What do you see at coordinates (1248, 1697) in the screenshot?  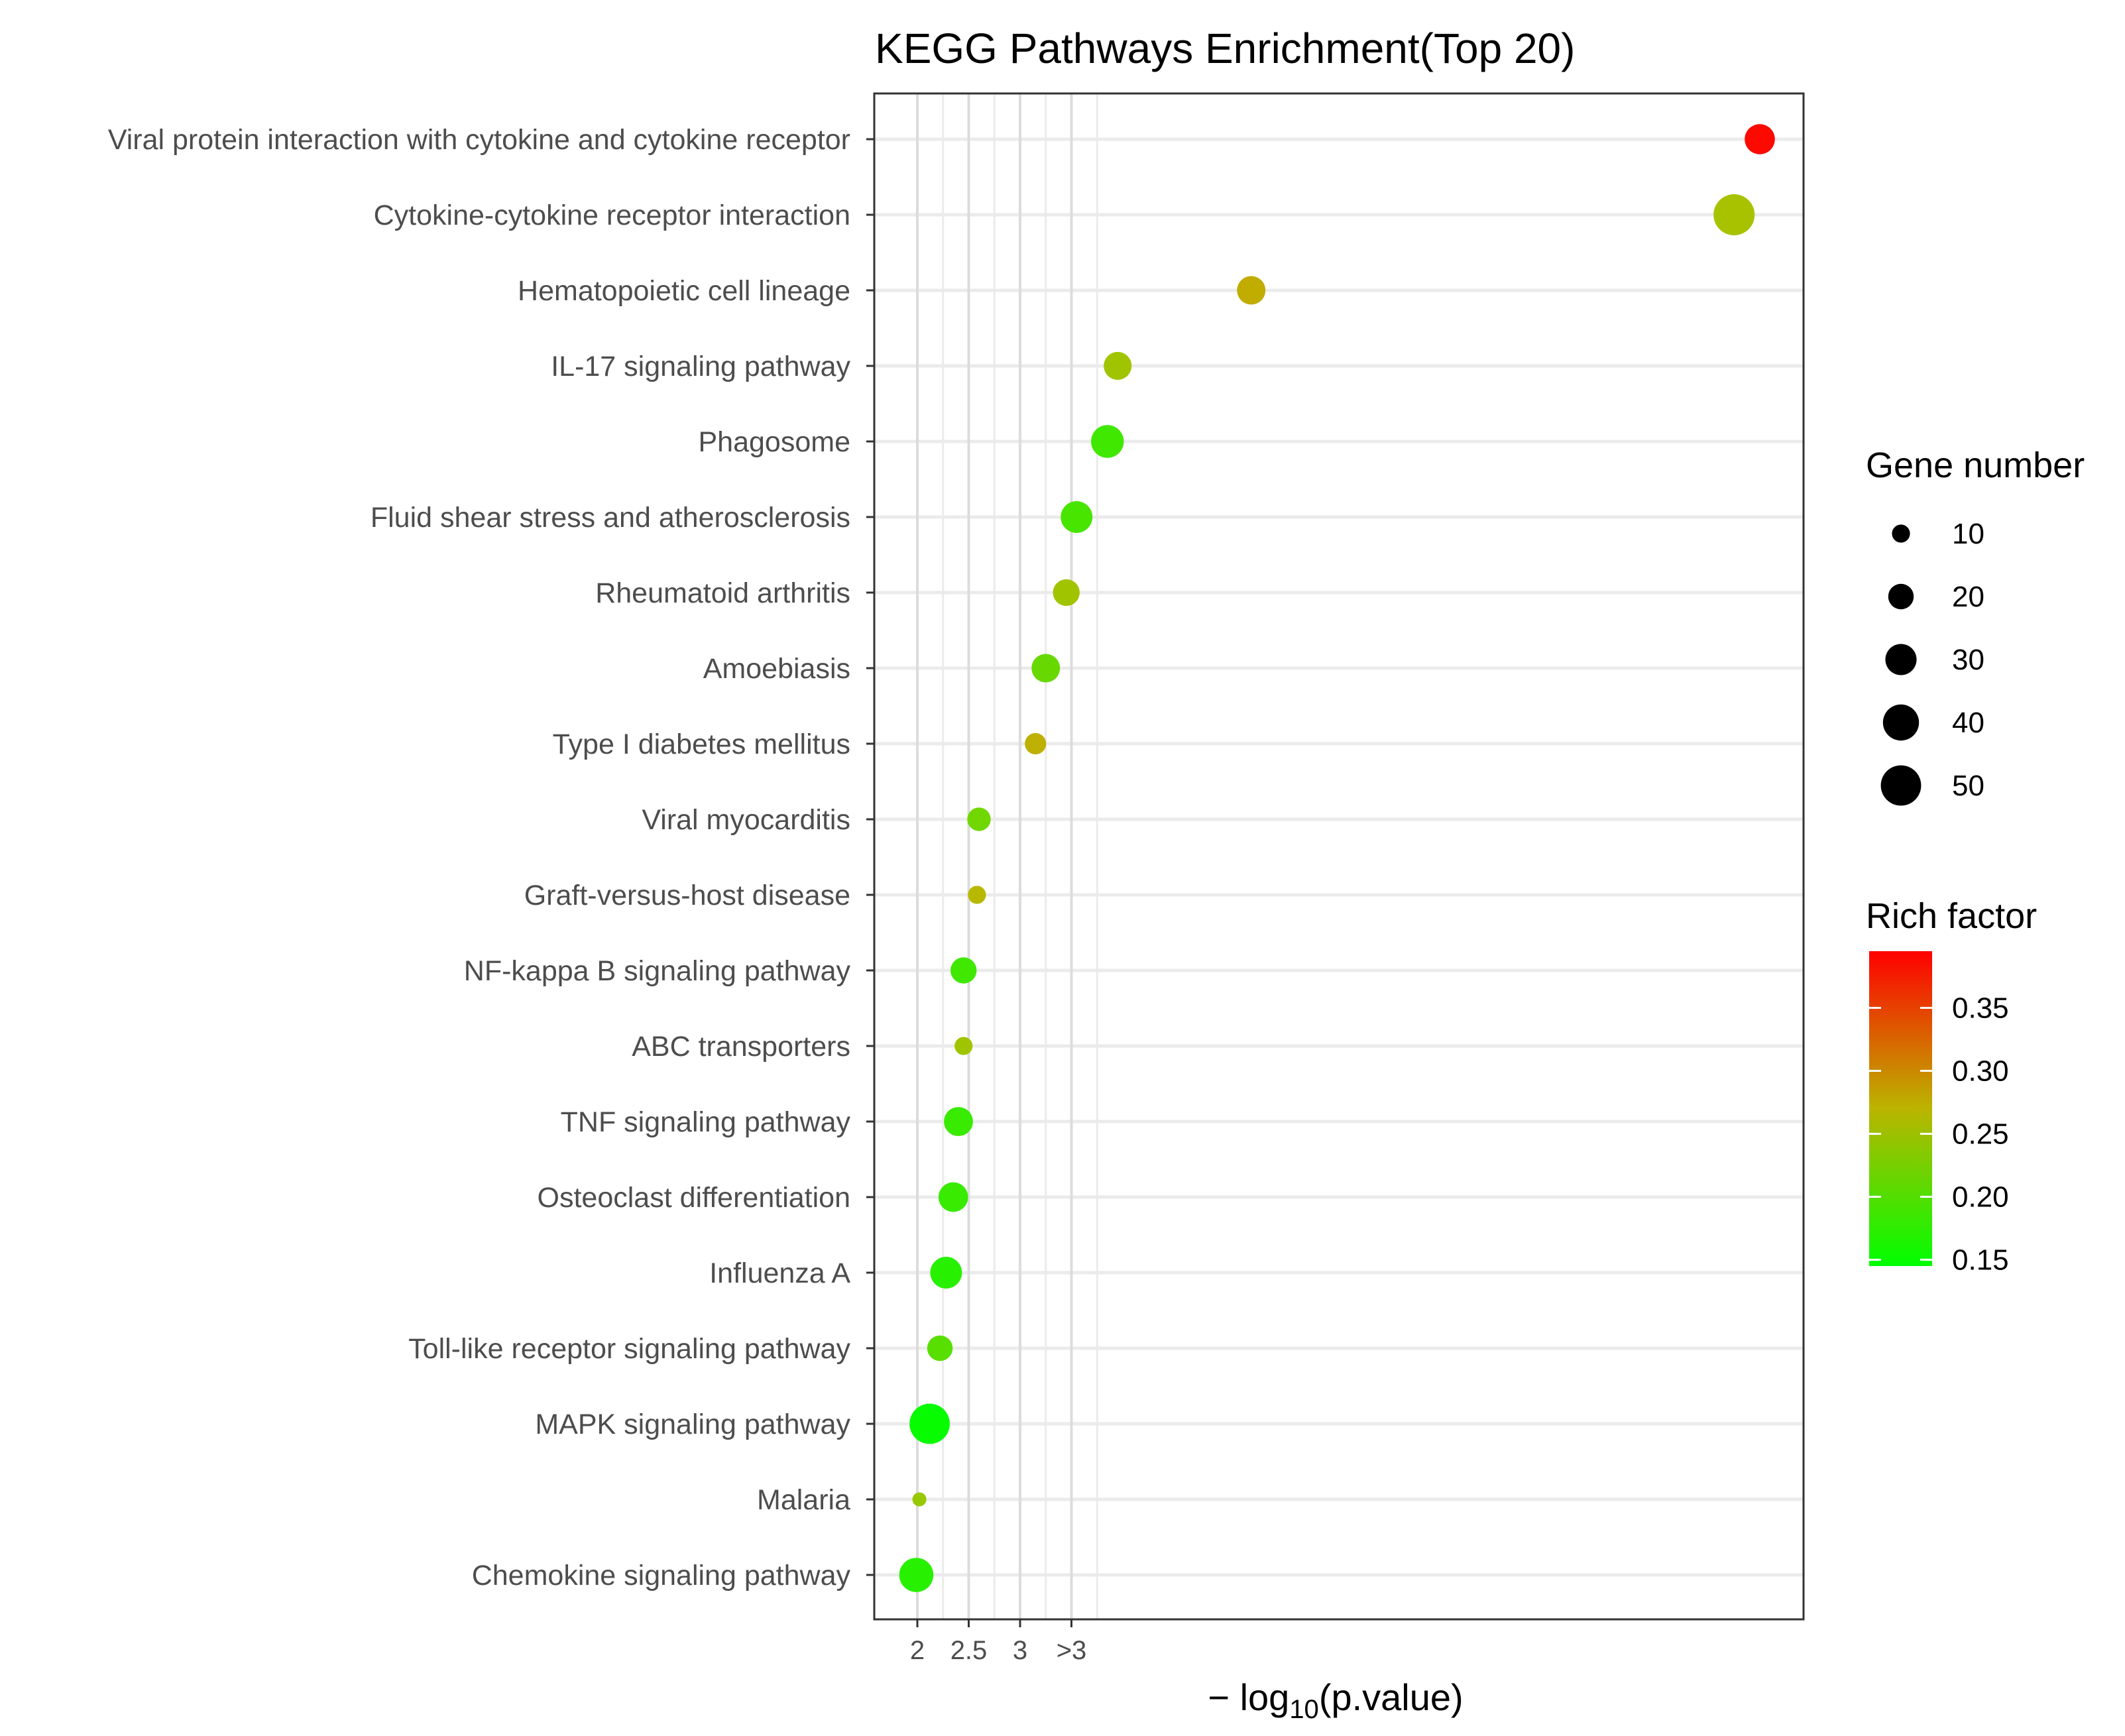 I see `x-axis-title-prefix: − log` at bounding box center [1248, 1697].